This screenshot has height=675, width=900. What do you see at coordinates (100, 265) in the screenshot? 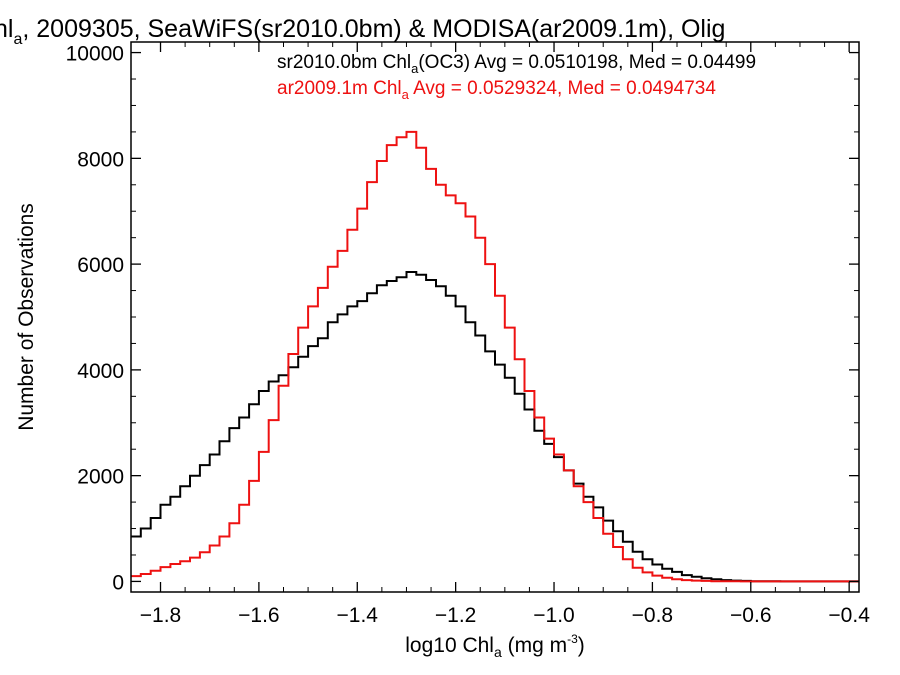
I see `y-tick-label: 6000` at bounding box center [100, 265].